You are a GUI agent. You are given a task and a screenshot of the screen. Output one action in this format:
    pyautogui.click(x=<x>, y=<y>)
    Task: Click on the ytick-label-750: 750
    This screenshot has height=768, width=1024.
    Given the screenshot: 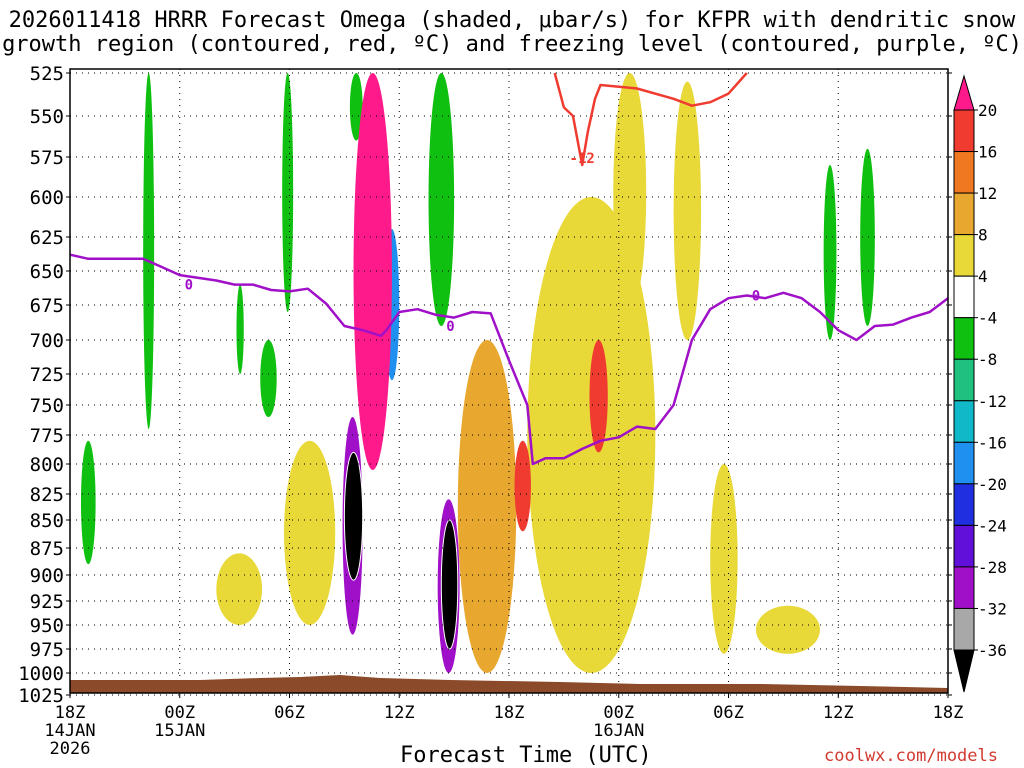 What is the action you would take?
    pyautogui.click(x=47, y=406)
    